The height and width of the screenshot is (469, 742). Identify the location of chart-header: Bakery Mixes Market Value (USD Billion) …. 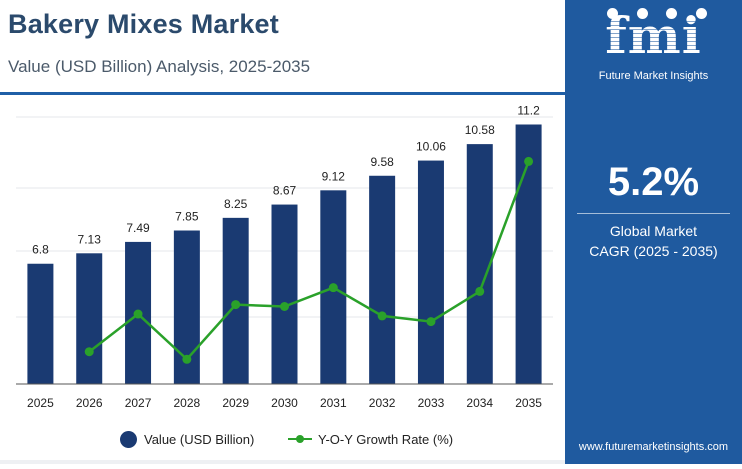
(282, 46).